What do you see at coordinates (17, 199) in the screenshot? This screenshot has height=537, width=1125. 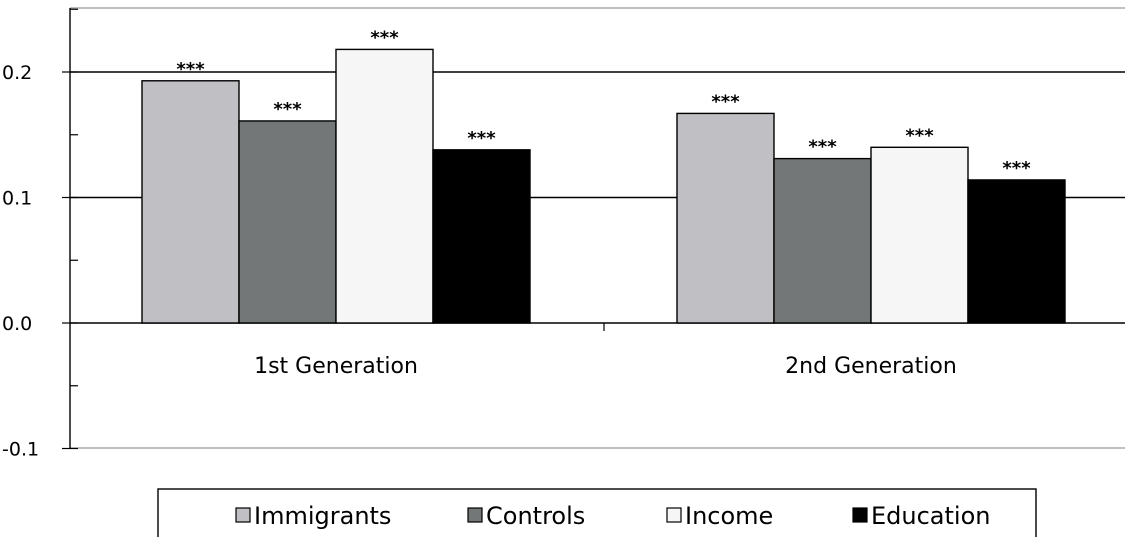 I see `y-tick-label: 0.1` at bounding box center [17, 199].